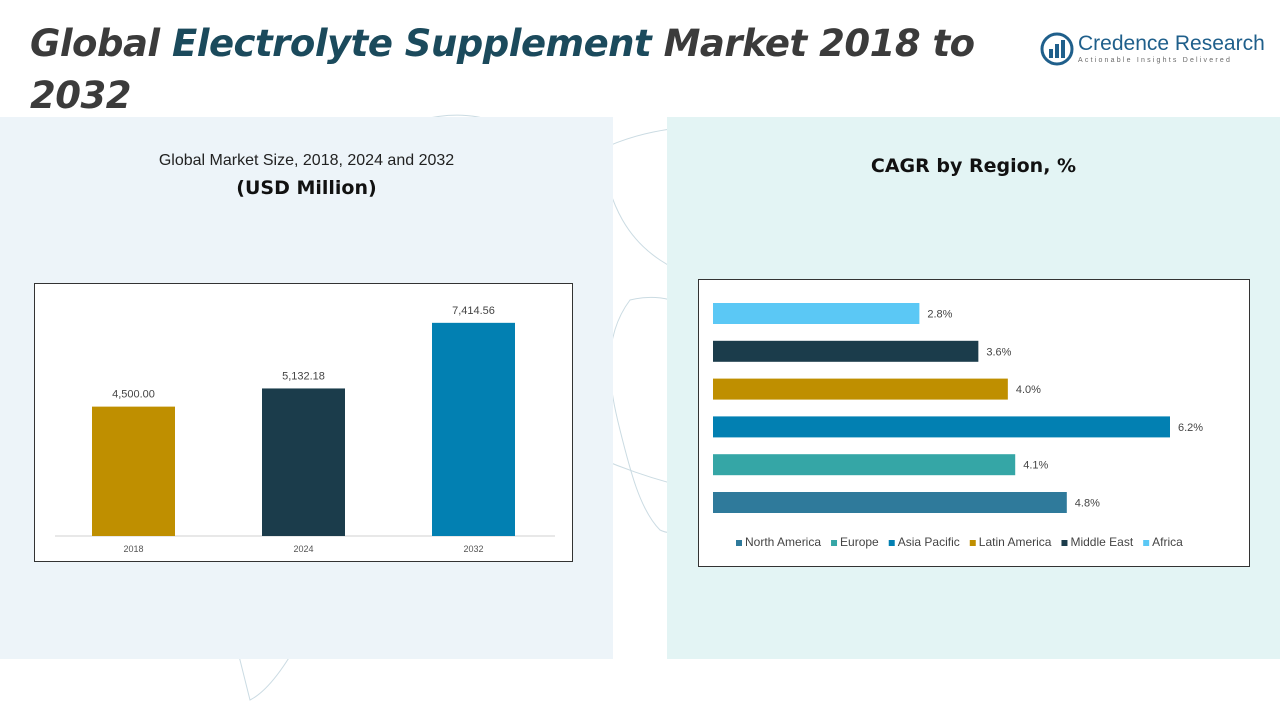  Describe the element at coordinates (998, 352) in the screenshot. I see `data-label-middle-east: 3.6%` at that location.